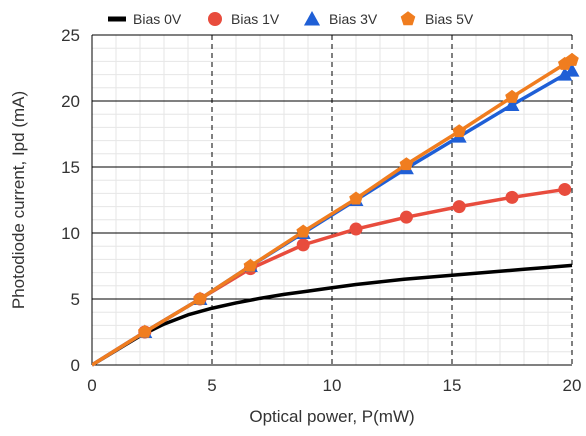 The image size is (586, 436). I want to click on x-tick-label: 20, so click(572, 385).